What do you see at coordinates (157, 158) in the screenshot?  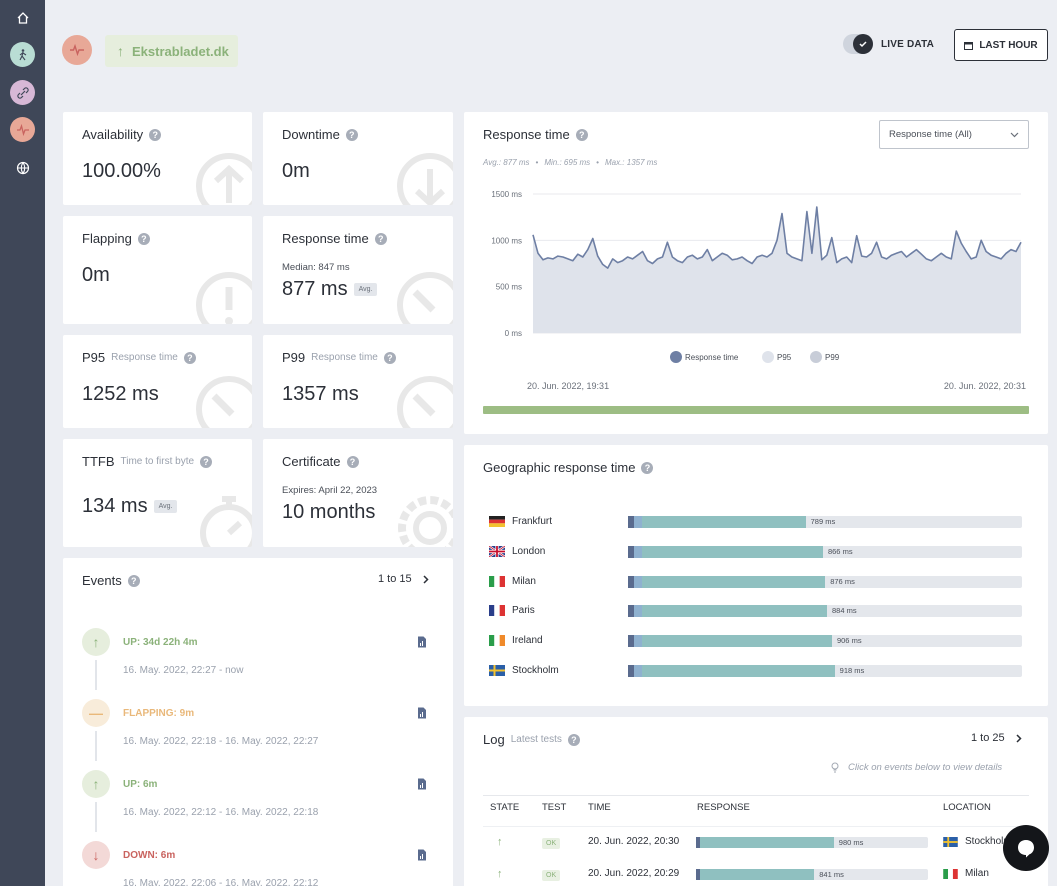 I see `availability-card: Availability? 100.00%` at bounding box center [157, 158].